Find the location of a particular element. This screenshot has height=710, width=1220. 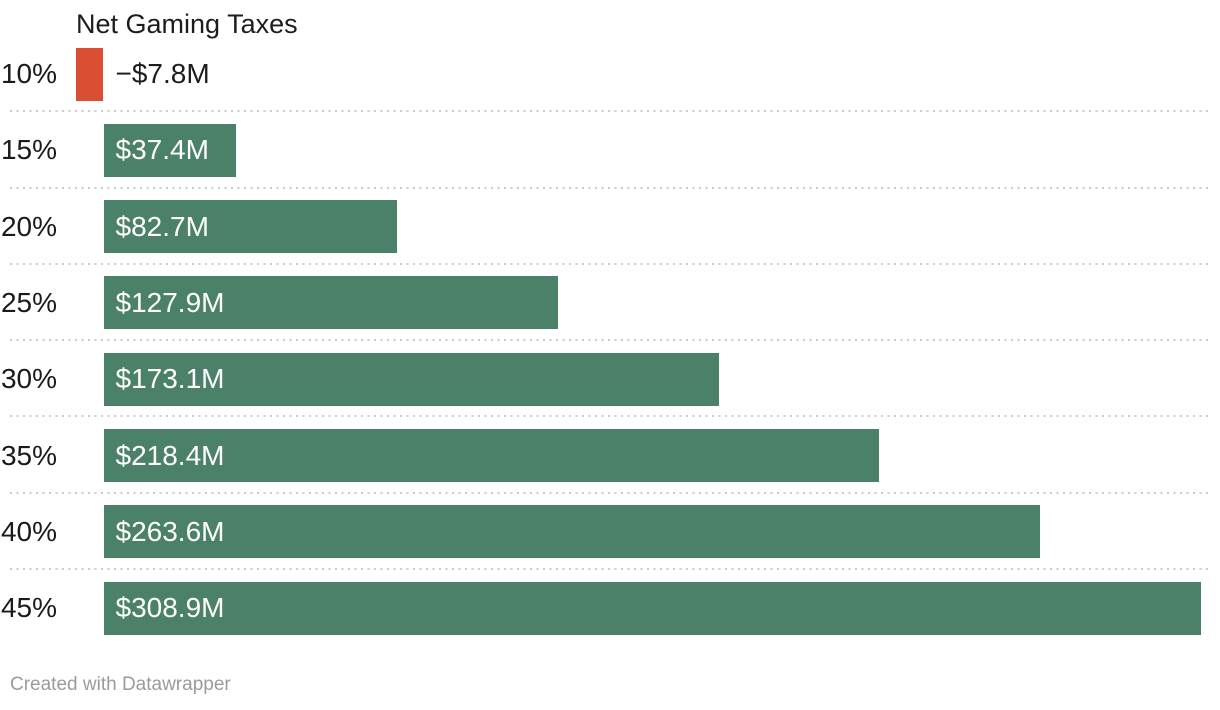

bar-row: 10% −$7.8M is located at coordinates (610, 74).